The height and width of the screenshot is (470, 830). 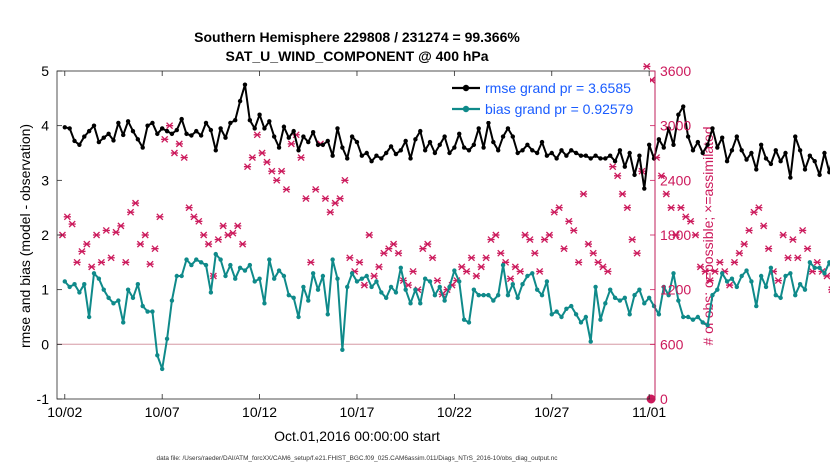 I want to click on legend-rmse-marker, so click(x=466, y=88).